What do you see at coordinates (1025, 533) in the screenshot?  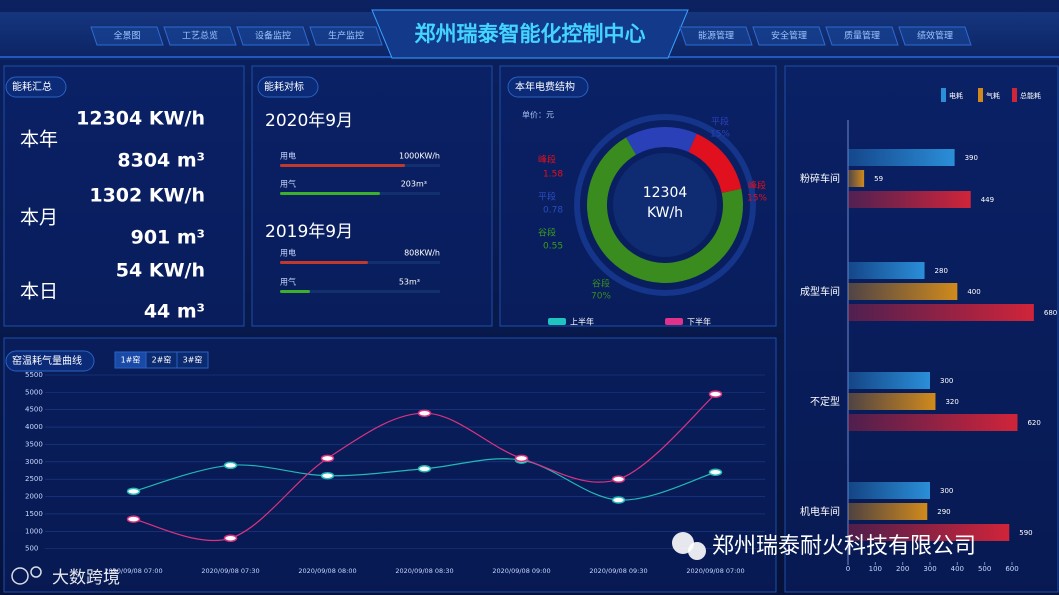 I see `value-label: 590` at bounding box center [1025, 533].